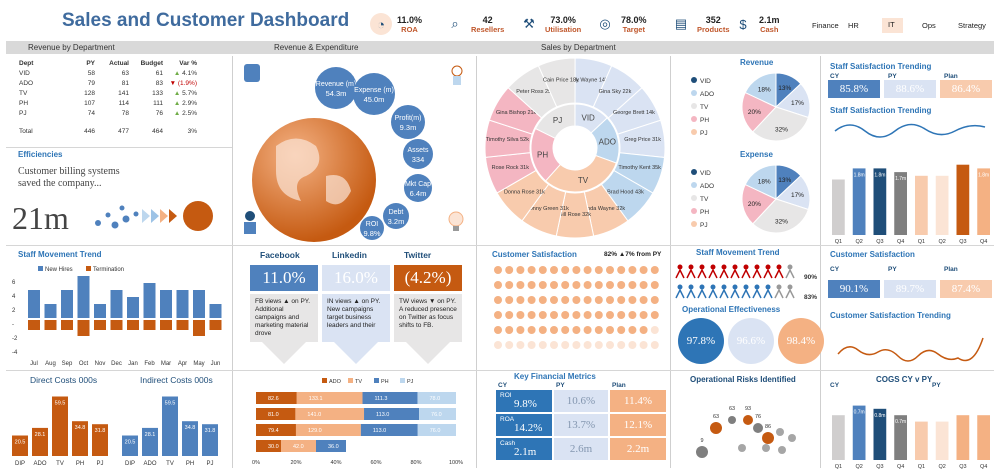 Image resolution: width=1000 pixels, height=472 pixels. I want to click on svg-text: 32%, so click(781, 129).